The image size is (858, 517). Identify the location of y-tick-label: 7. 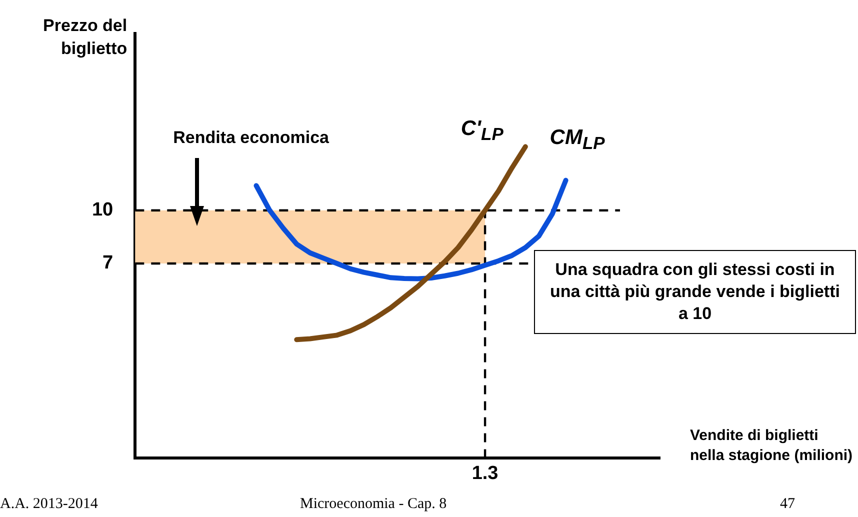
(108, 263).